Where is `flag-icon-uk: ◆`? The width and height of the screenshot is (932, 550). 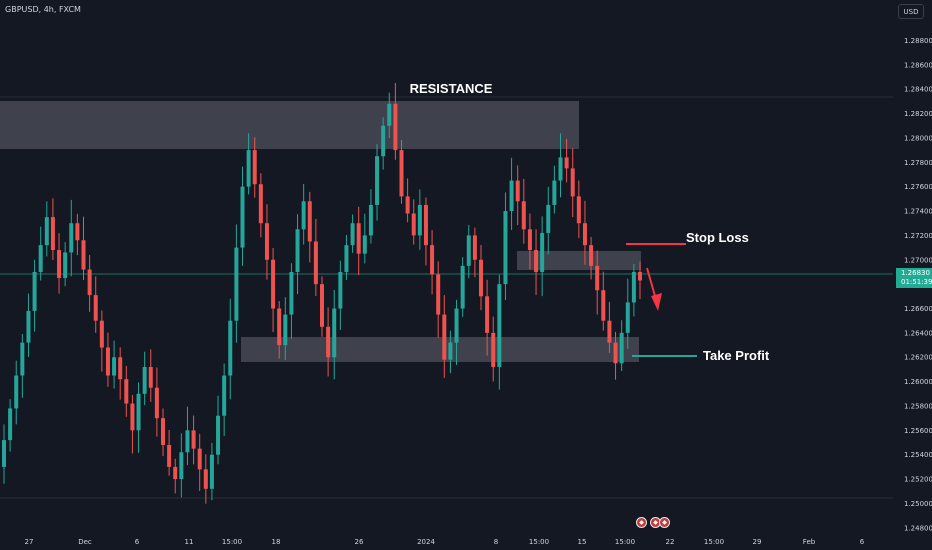 flag-icon-uk: ◆ is located at coordinates (641, 522).